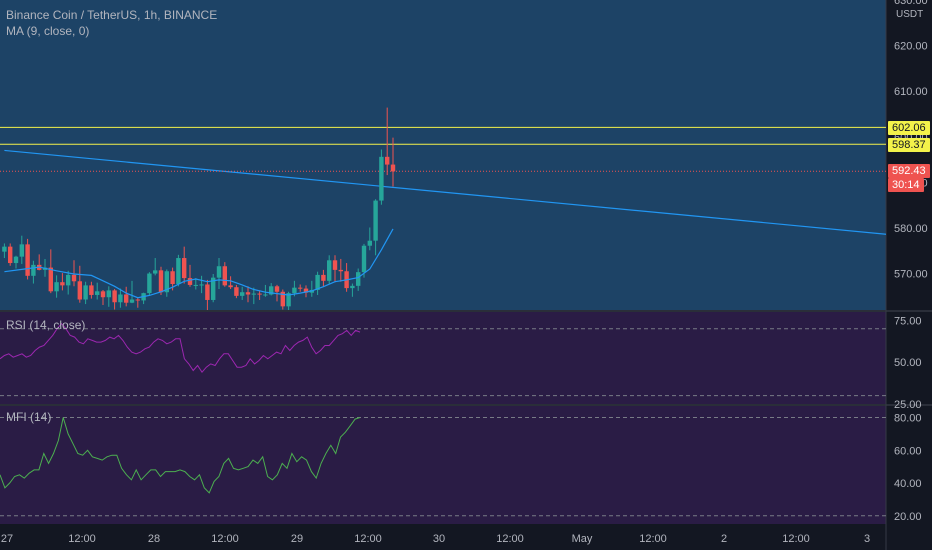 The width and height of the screenshot is (932, 550). Describe the element at coordinates (911, 47) in the screenshot. I see `price-tick-label: 620.00` at that location.